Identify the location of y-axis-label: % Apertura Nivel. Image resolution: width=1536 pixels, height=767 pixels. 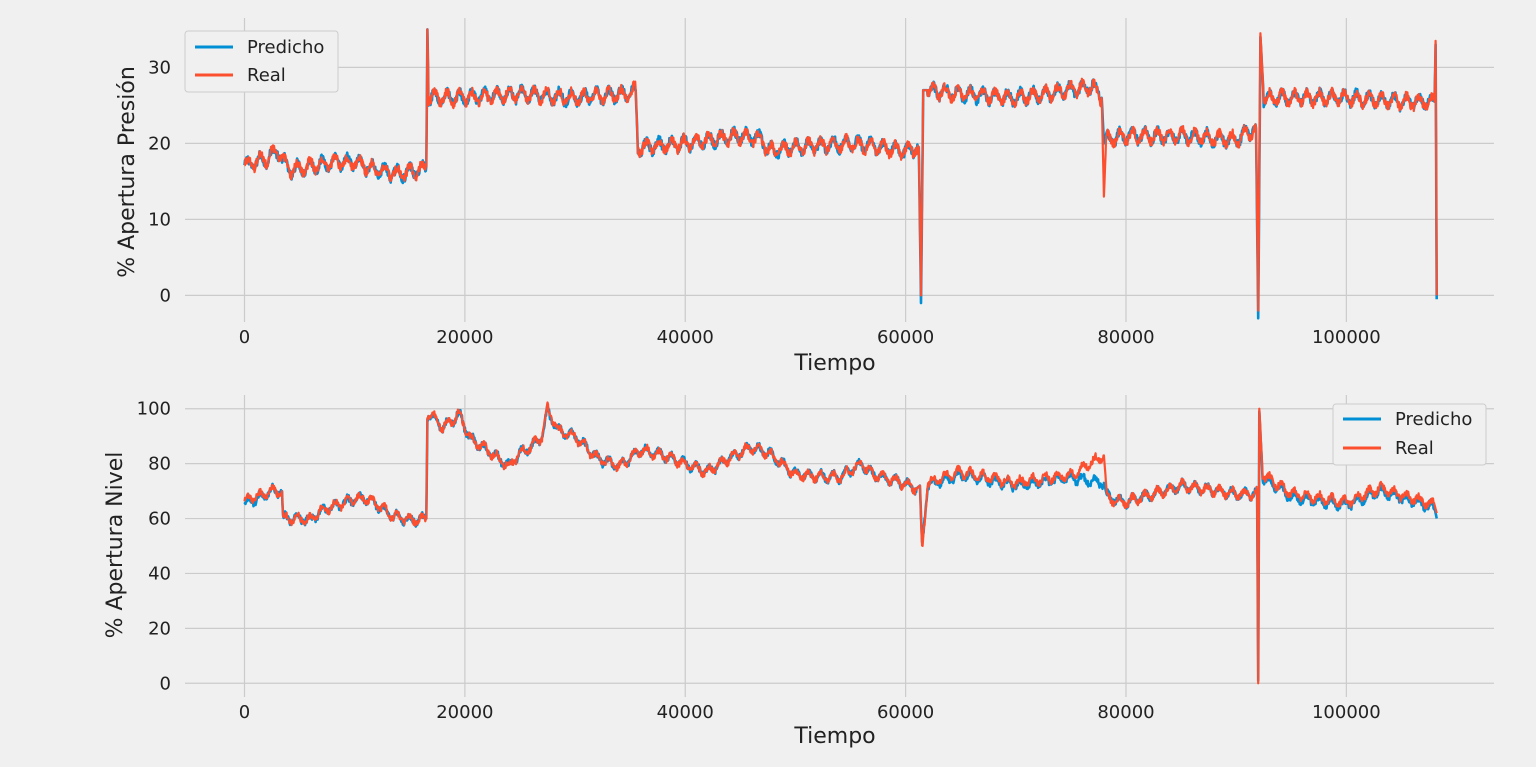
(115, 545).